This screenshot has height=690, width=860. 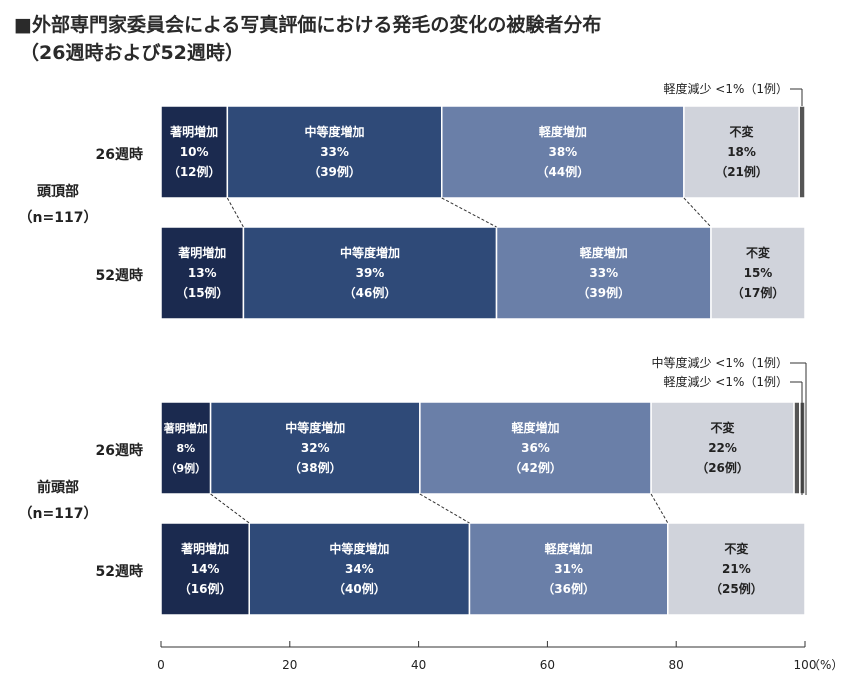 What do you see at coordinates (202, 292) in the screenshot?
I see `segment-count-label: （15例）` at bounding box center [202, 292].